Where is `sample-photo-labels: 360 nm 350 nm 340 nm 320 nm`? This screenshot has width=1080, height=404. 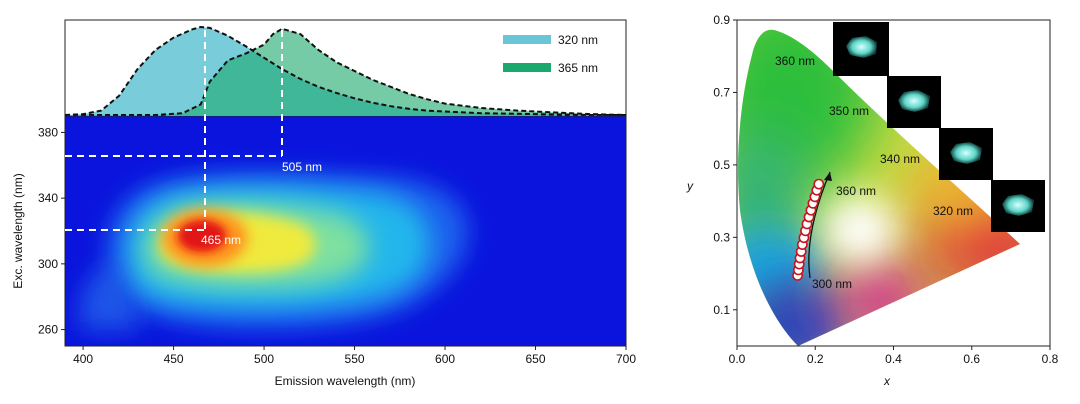
sample-photo-labels: 360 nm 350 nm 340 nm 320 nm is located at coordinates (874, 136).